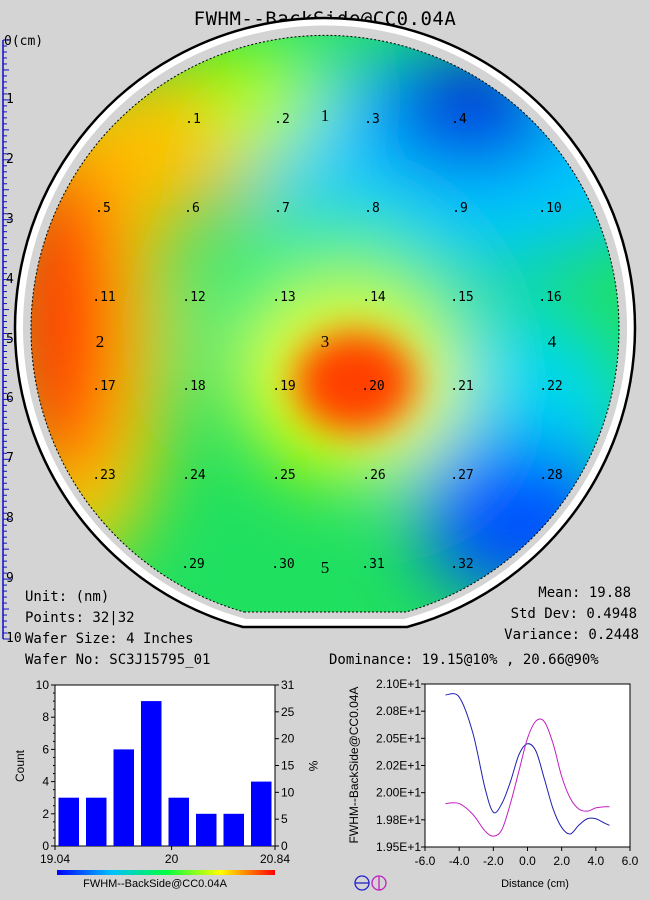 The height and width of the screenshot is (900, 650). What do you see at coordinates (561, 861) in the screenshot?
I see `profile-x-tick-label: 2.0` at bounding box center [561, 861].